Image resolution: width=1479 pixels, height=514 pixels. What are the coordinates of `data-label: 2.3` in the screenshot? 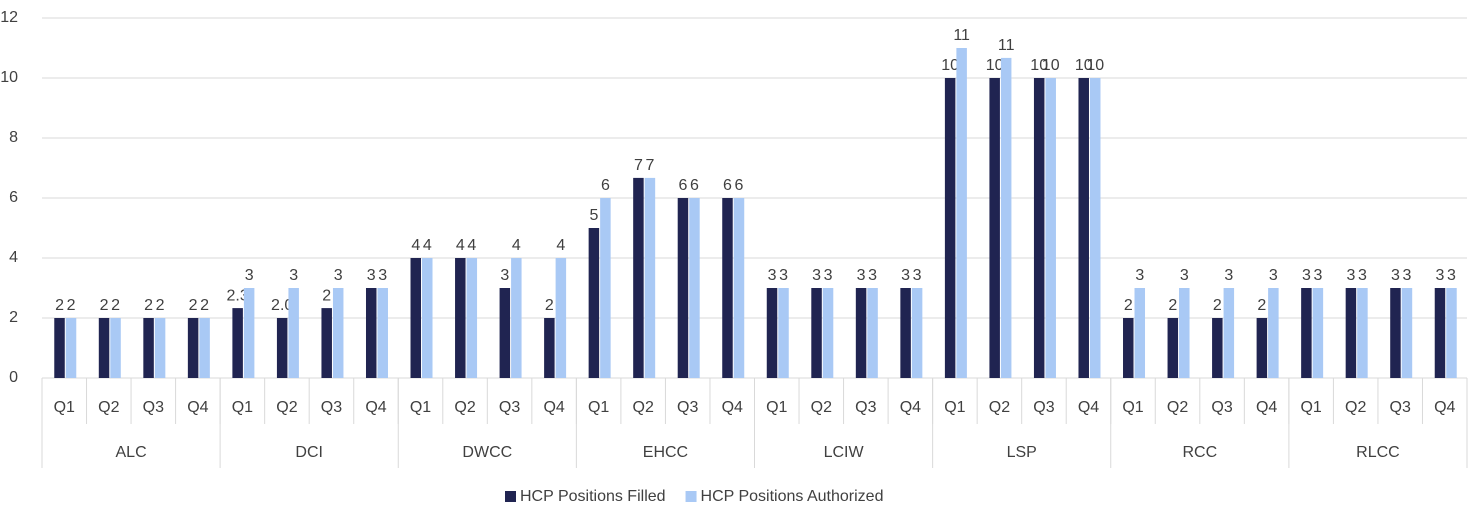 It's located at (238, 295).